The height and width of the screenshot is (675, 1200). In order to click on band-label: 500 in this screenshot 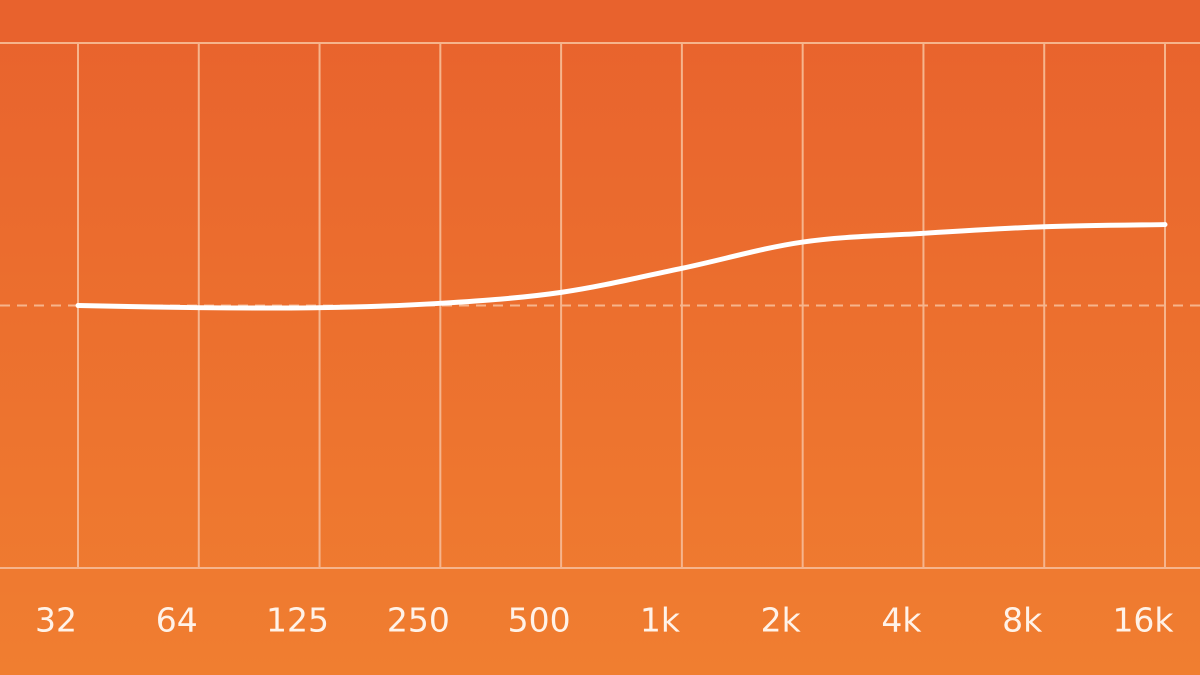, I will do `click(539, 620)`.